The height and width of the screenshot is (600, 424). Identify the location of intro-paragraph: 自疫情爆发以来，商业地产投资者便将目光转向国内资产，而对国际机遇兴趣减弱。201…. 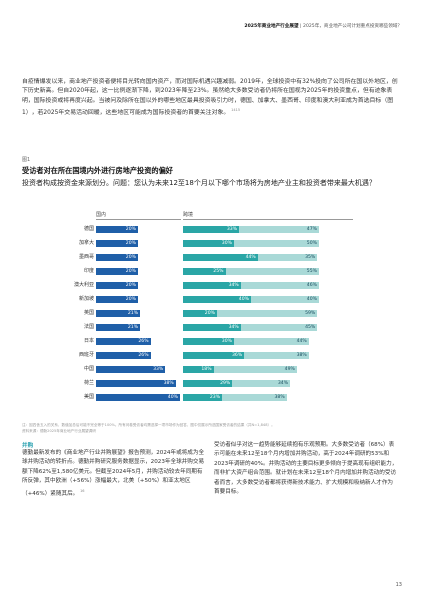
(212, 98).